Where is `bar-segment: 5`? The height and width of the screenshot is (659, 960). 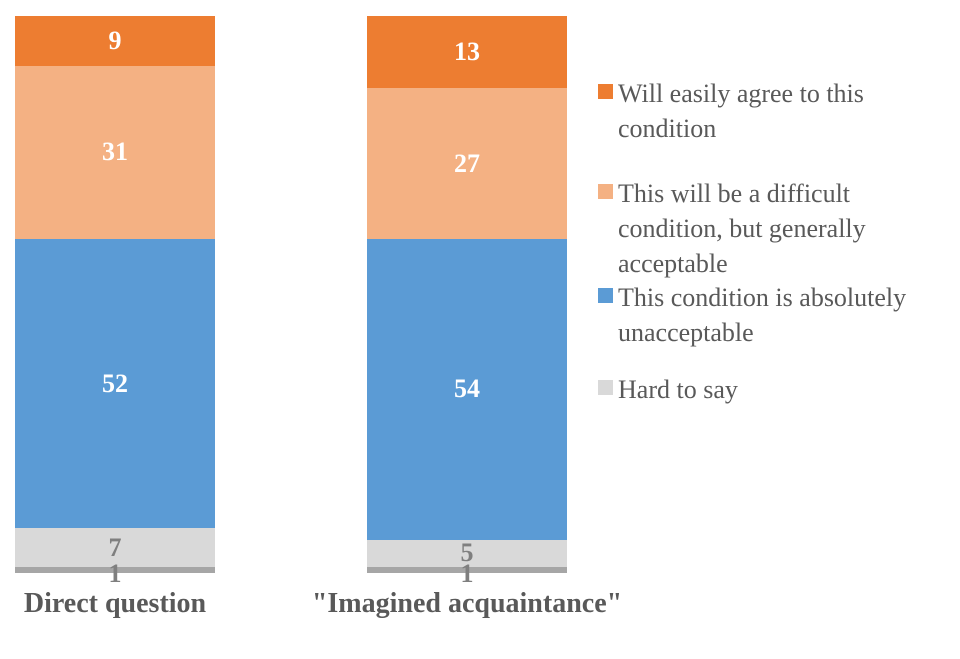 bar-segment: 5 is located at coordinates (467, 553).